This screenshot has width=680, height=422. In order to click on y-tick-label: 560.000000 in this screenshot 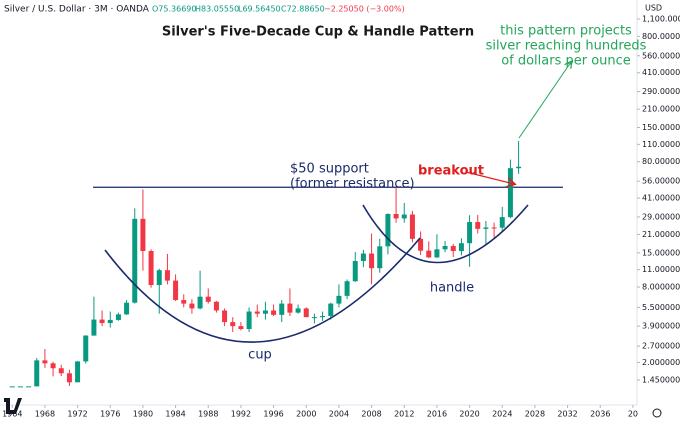, I will do `click(661, 55)`.